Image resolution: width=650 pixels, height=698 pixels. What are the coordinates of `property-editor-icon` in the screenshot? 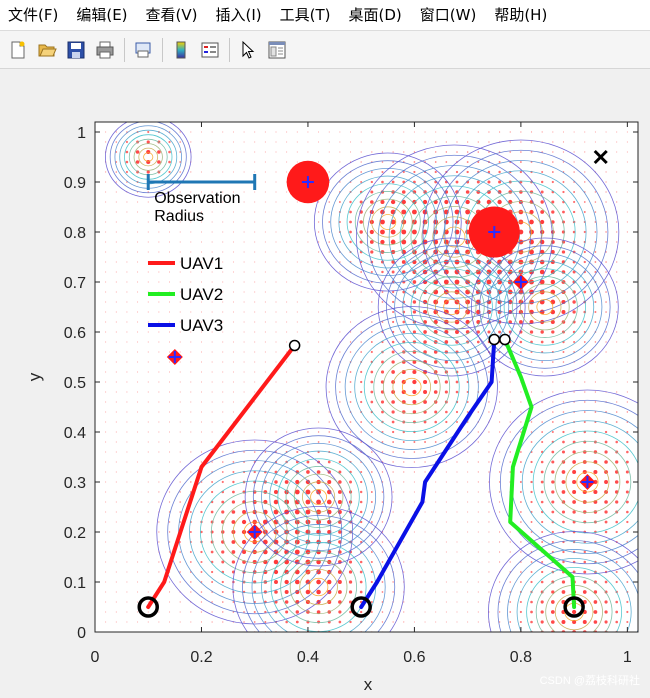 It's located at (277, 50).